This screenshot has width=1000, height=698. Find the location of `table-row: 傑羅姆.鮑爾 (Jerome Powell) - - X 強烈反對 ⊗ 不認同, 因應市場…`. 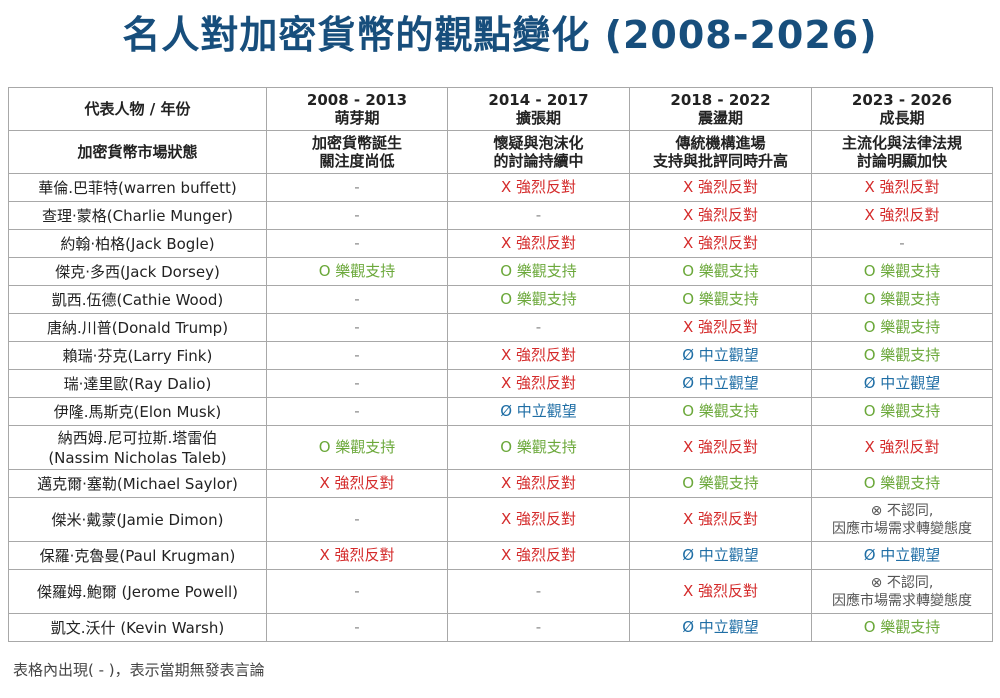

table-row: 傑羅姆.鮑爾 (Jerome Powell) - - X 強烈反對 ⊗ 不認同, 因應市場… is located at coordinates (500, 591).